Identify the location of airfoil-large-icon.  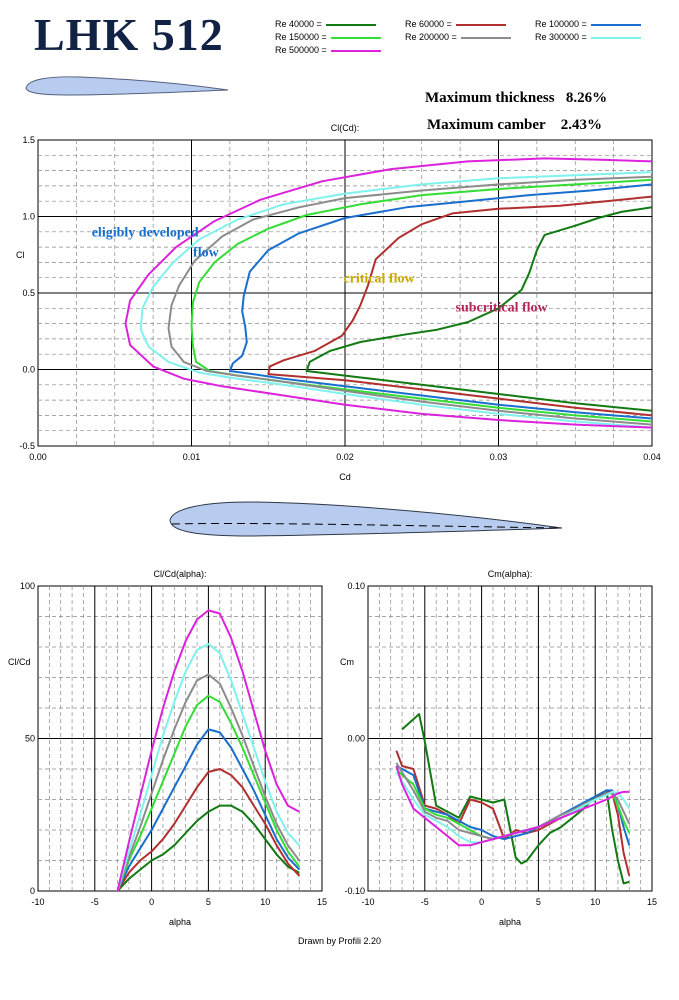
(366, 519).